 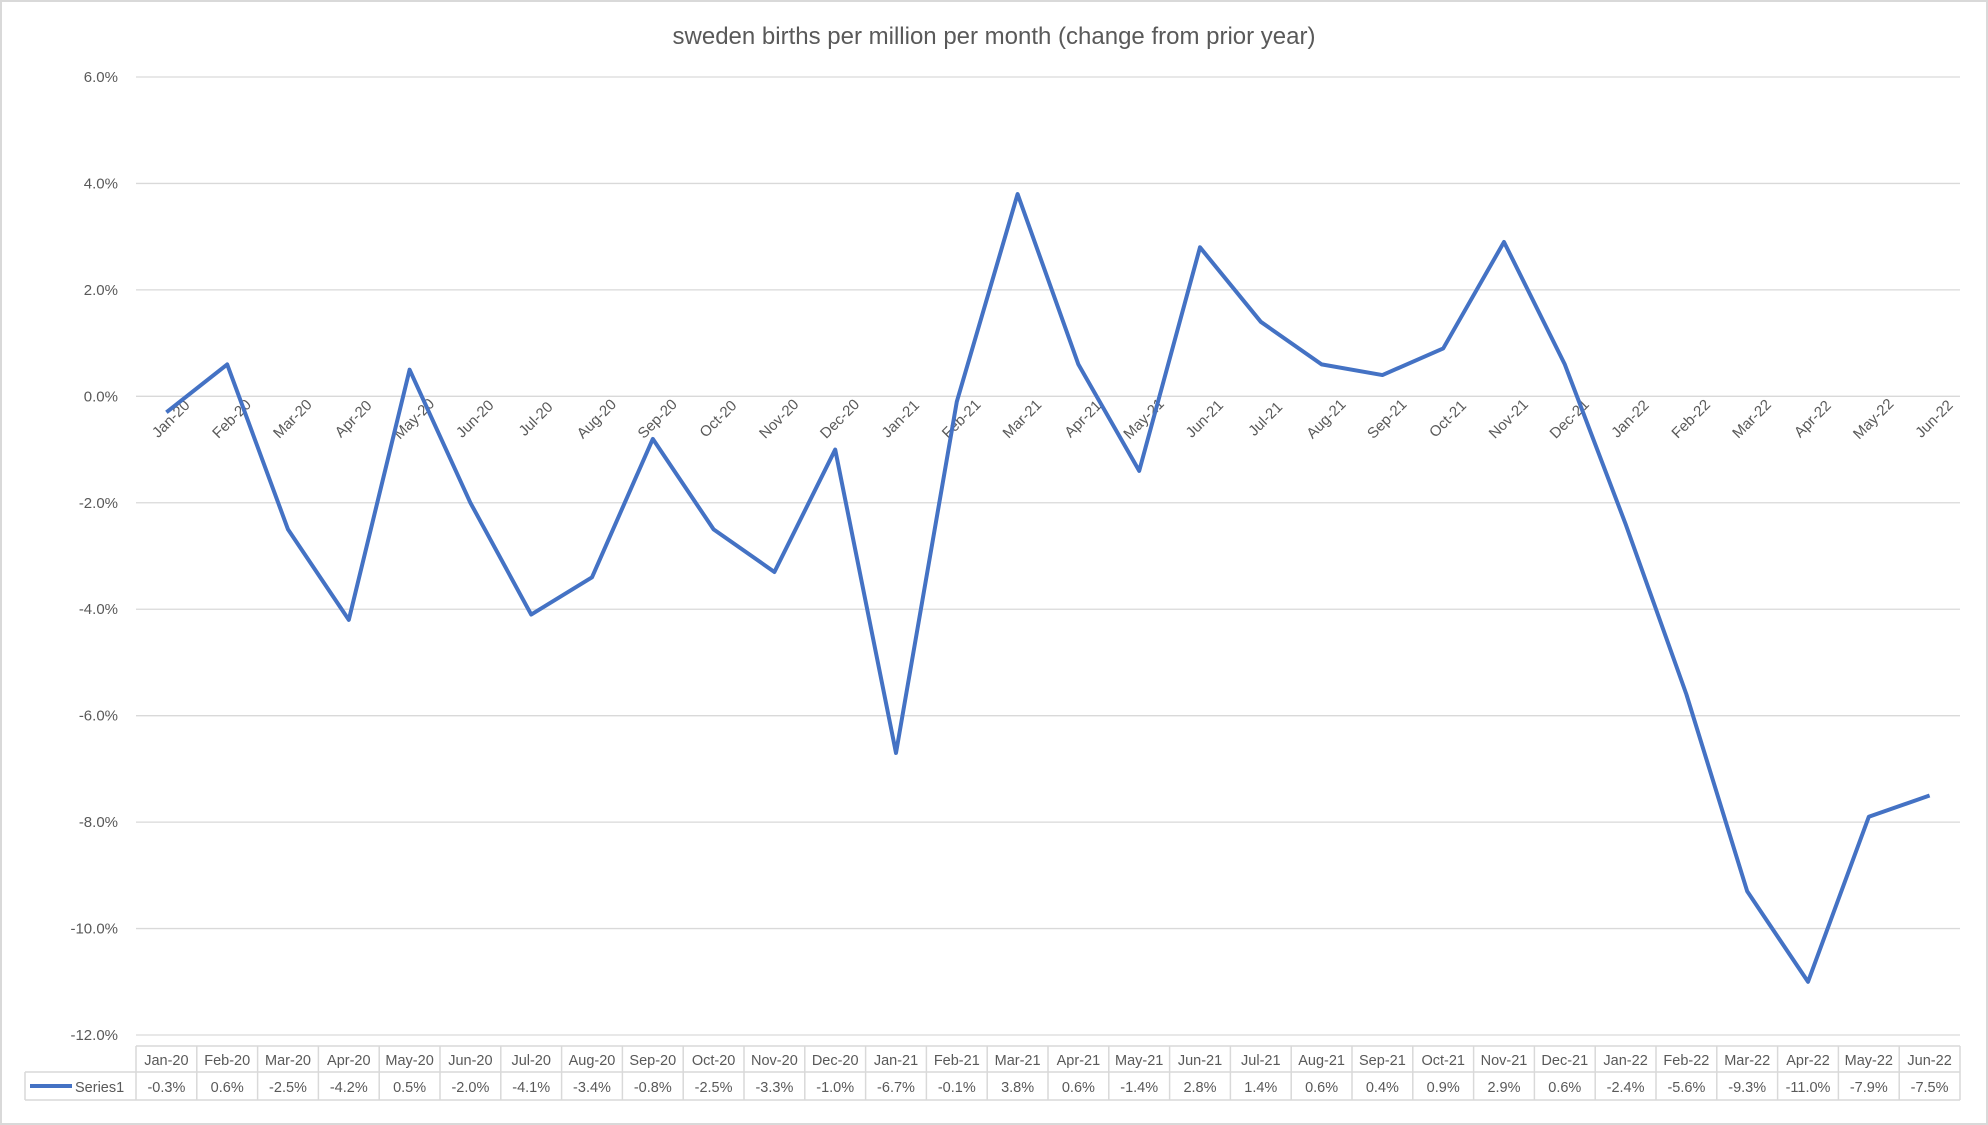 What do you see at coordinates (1321, 1061) in the screenshot?
I see `table-header-cell: Aug-21` at bounding box center [1321, 1061].